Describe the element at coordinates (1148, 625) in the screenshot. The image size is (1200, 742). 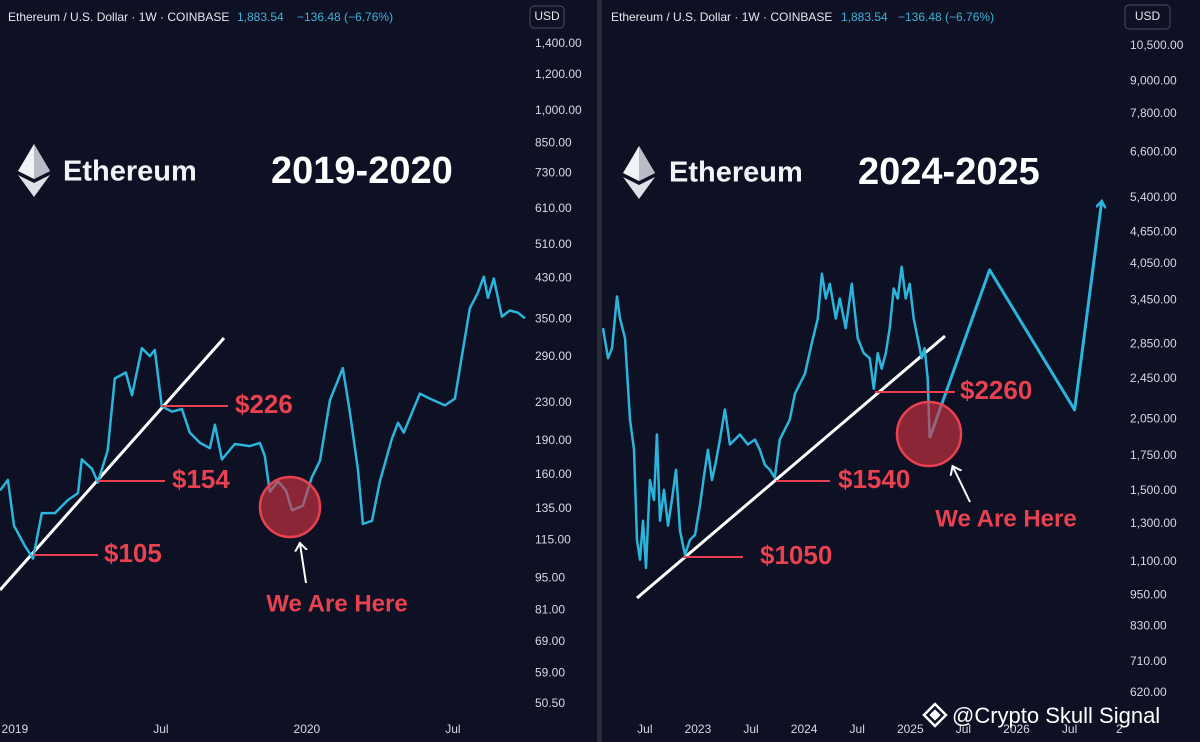
I see `y-tick-label: 830.00` at that location.